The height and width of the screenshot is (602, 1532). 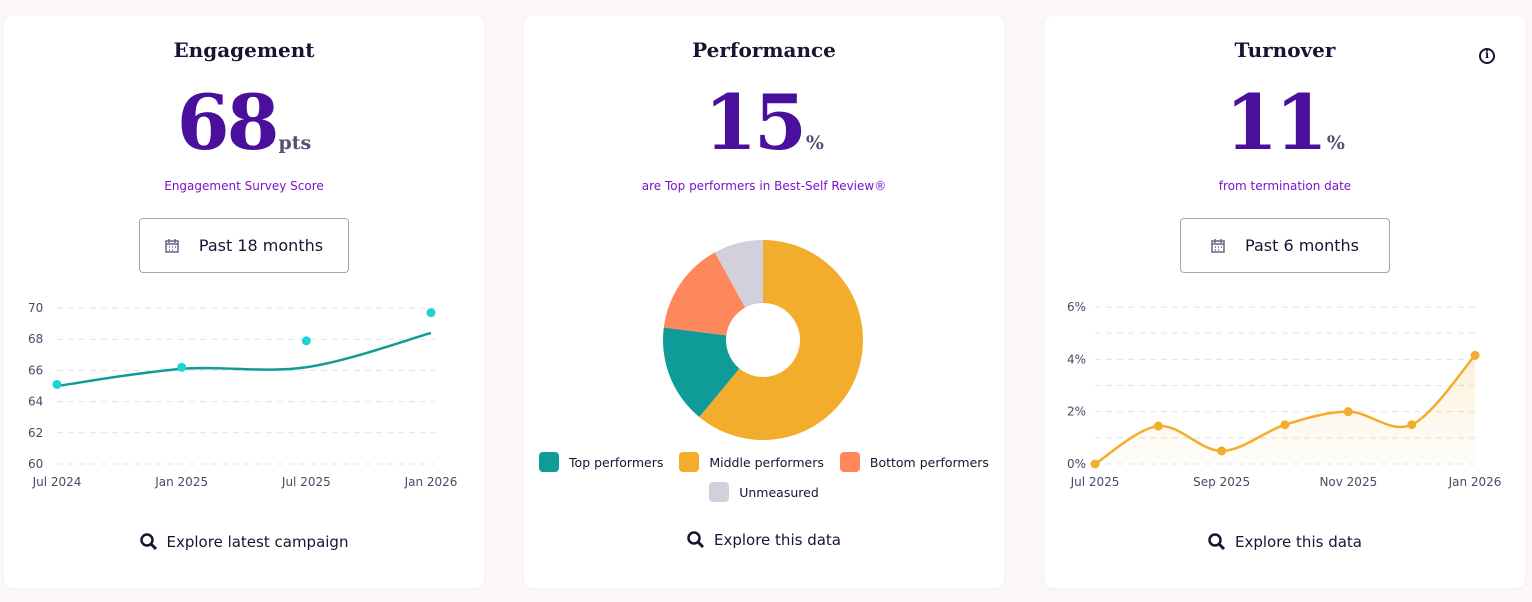 I want to click on y-tick-label: 60, so click(x=35, y=464).